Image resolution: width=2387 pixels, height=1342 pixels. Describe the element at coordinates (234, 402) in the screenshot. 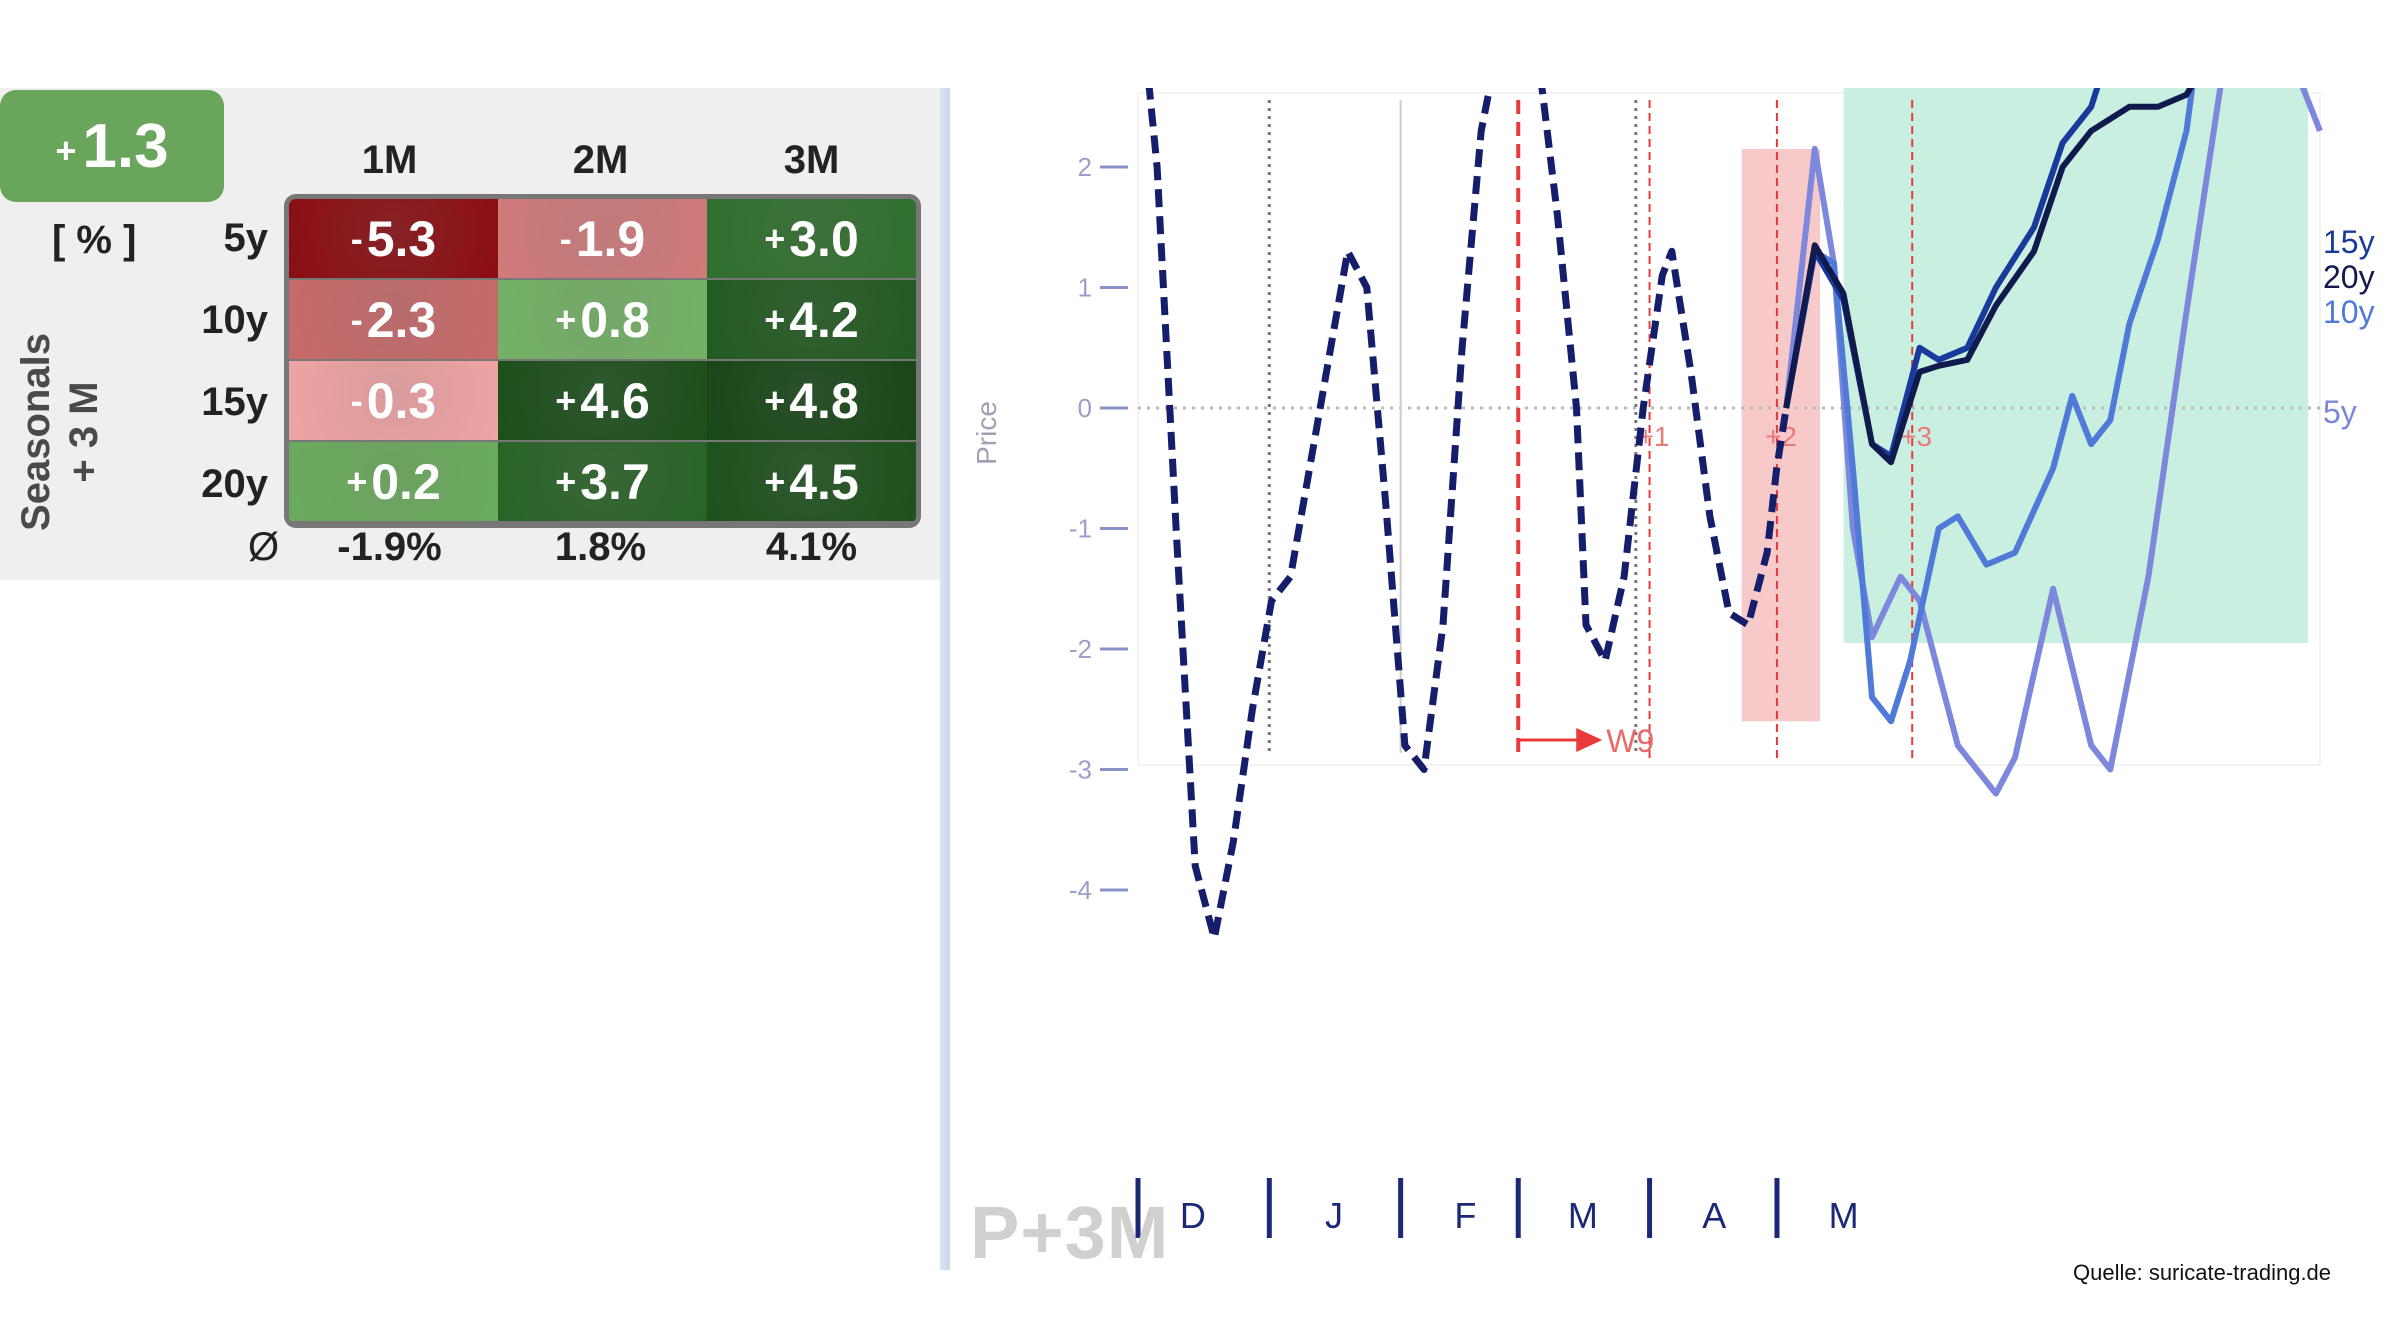

I see `row-header-15y: 15y` at that location.